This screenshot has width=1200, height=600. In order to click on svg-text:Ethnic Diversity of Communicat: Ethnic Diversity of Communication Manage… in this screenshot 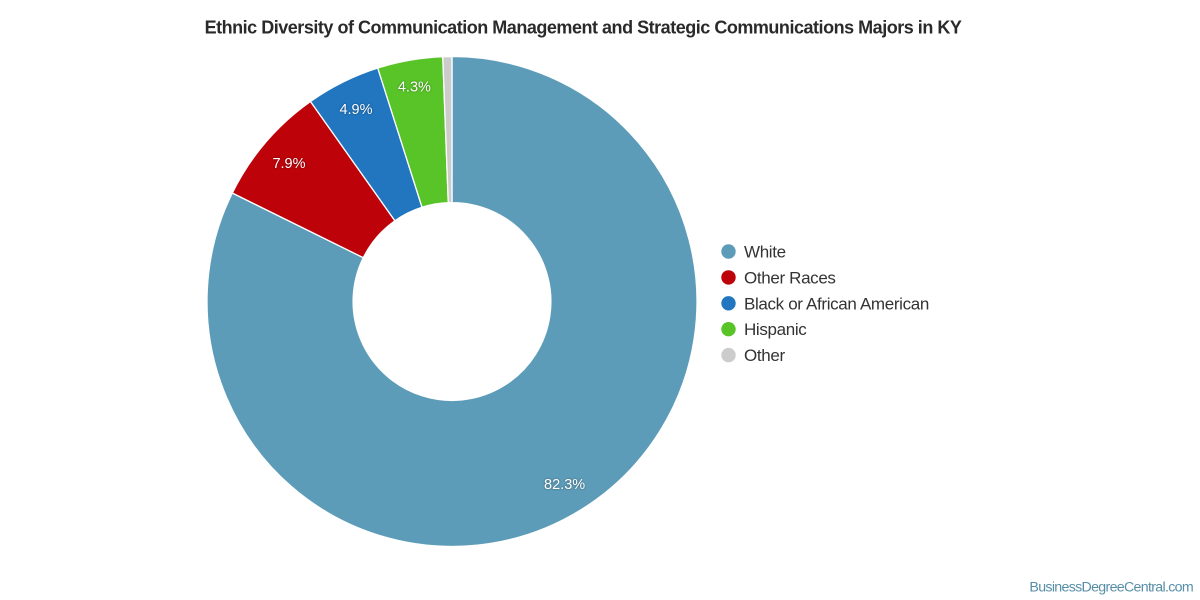, I will do `click(583, 28)`.